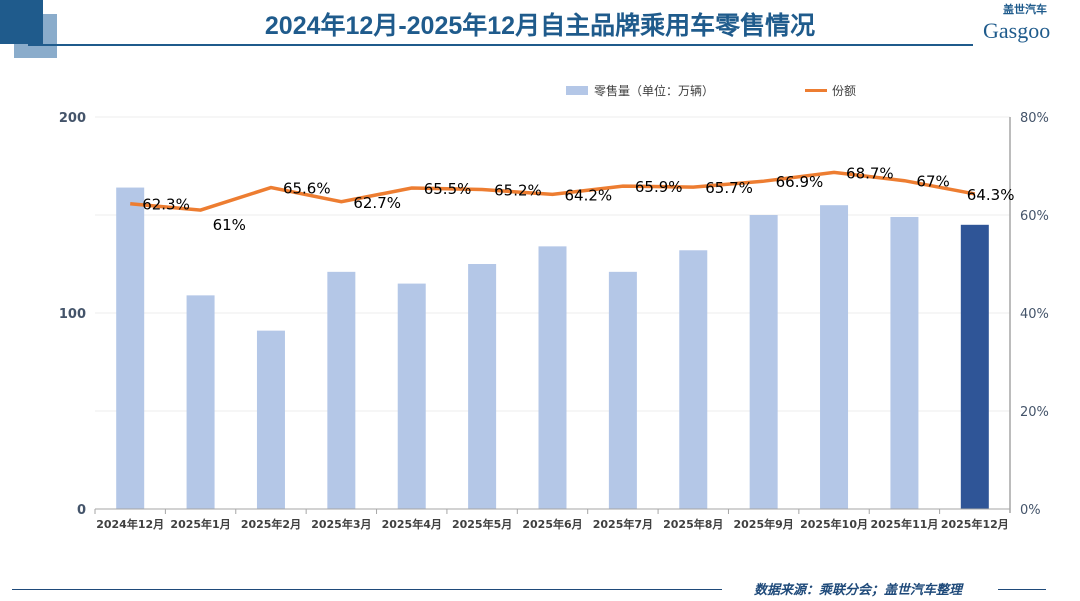 The image size is (1080, 601). Describe the element at coordinates (857, 590) in the screenshot. I see `source-note: 数据来源：乘联分会；盖世汽车整理` at that location.